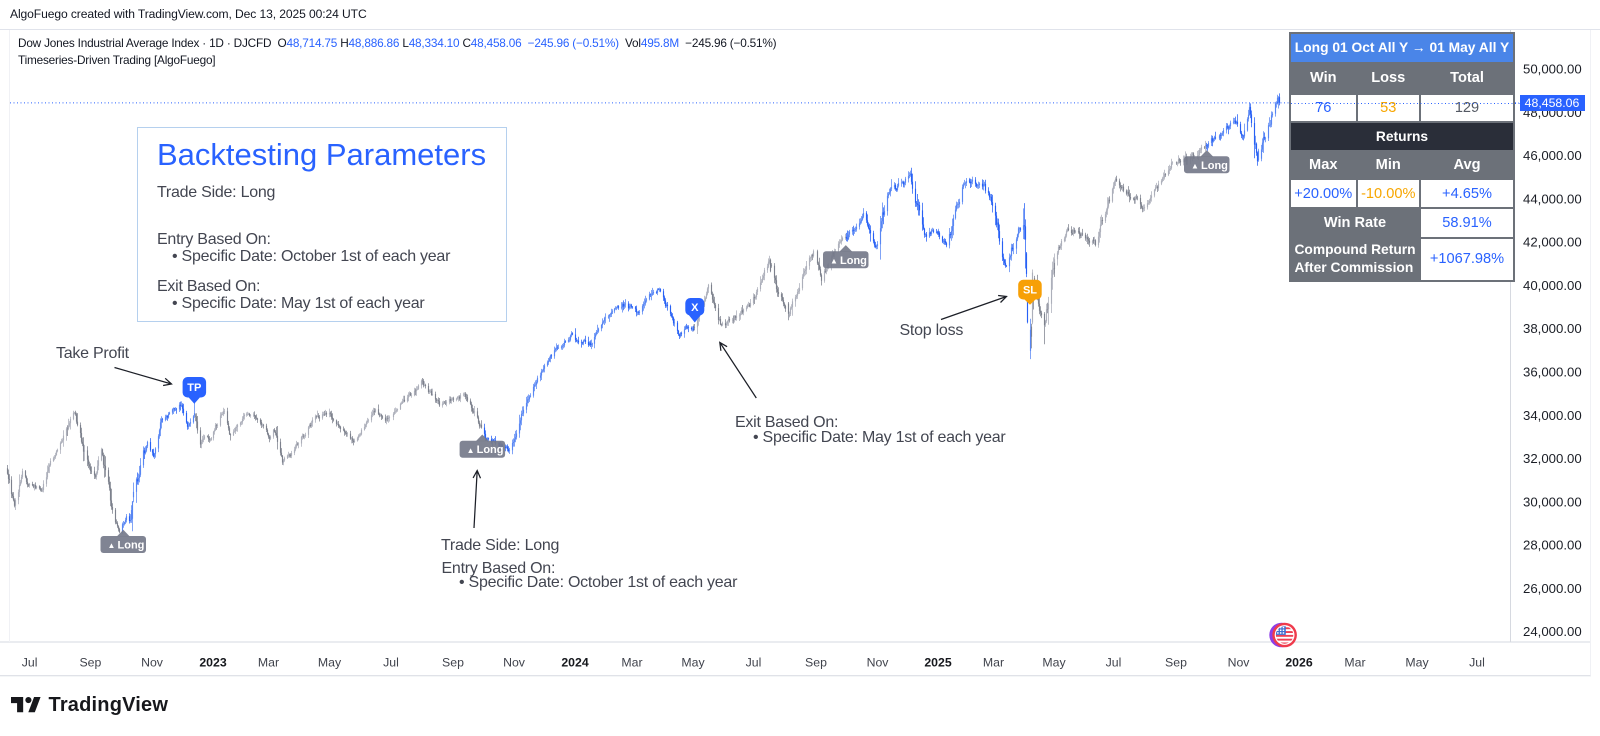 Image resolution: width=1600 pixels, height=736 pixels. What do you see at coordinates (575, 663) in the screenshot?
I see `svg-text: 2024` at bounding box center [575, 663].